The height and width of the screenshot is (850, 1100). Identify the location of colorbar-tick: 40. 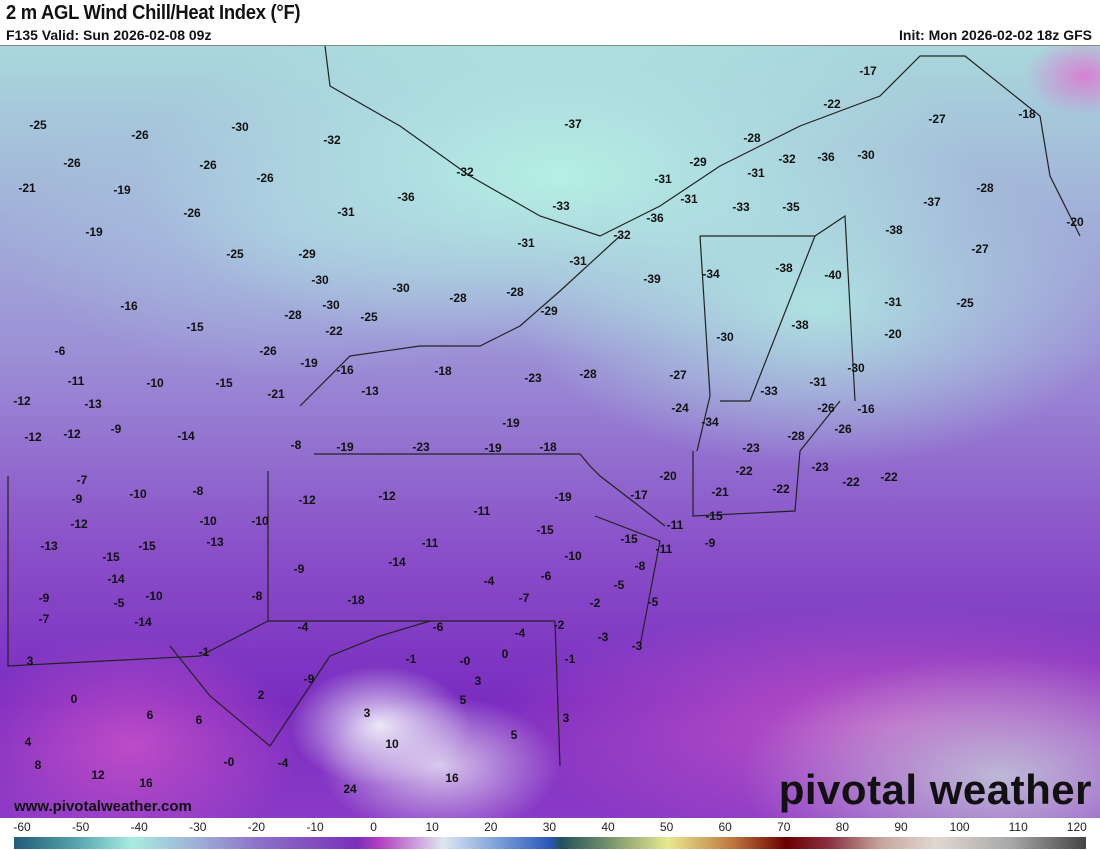
(608, 827).